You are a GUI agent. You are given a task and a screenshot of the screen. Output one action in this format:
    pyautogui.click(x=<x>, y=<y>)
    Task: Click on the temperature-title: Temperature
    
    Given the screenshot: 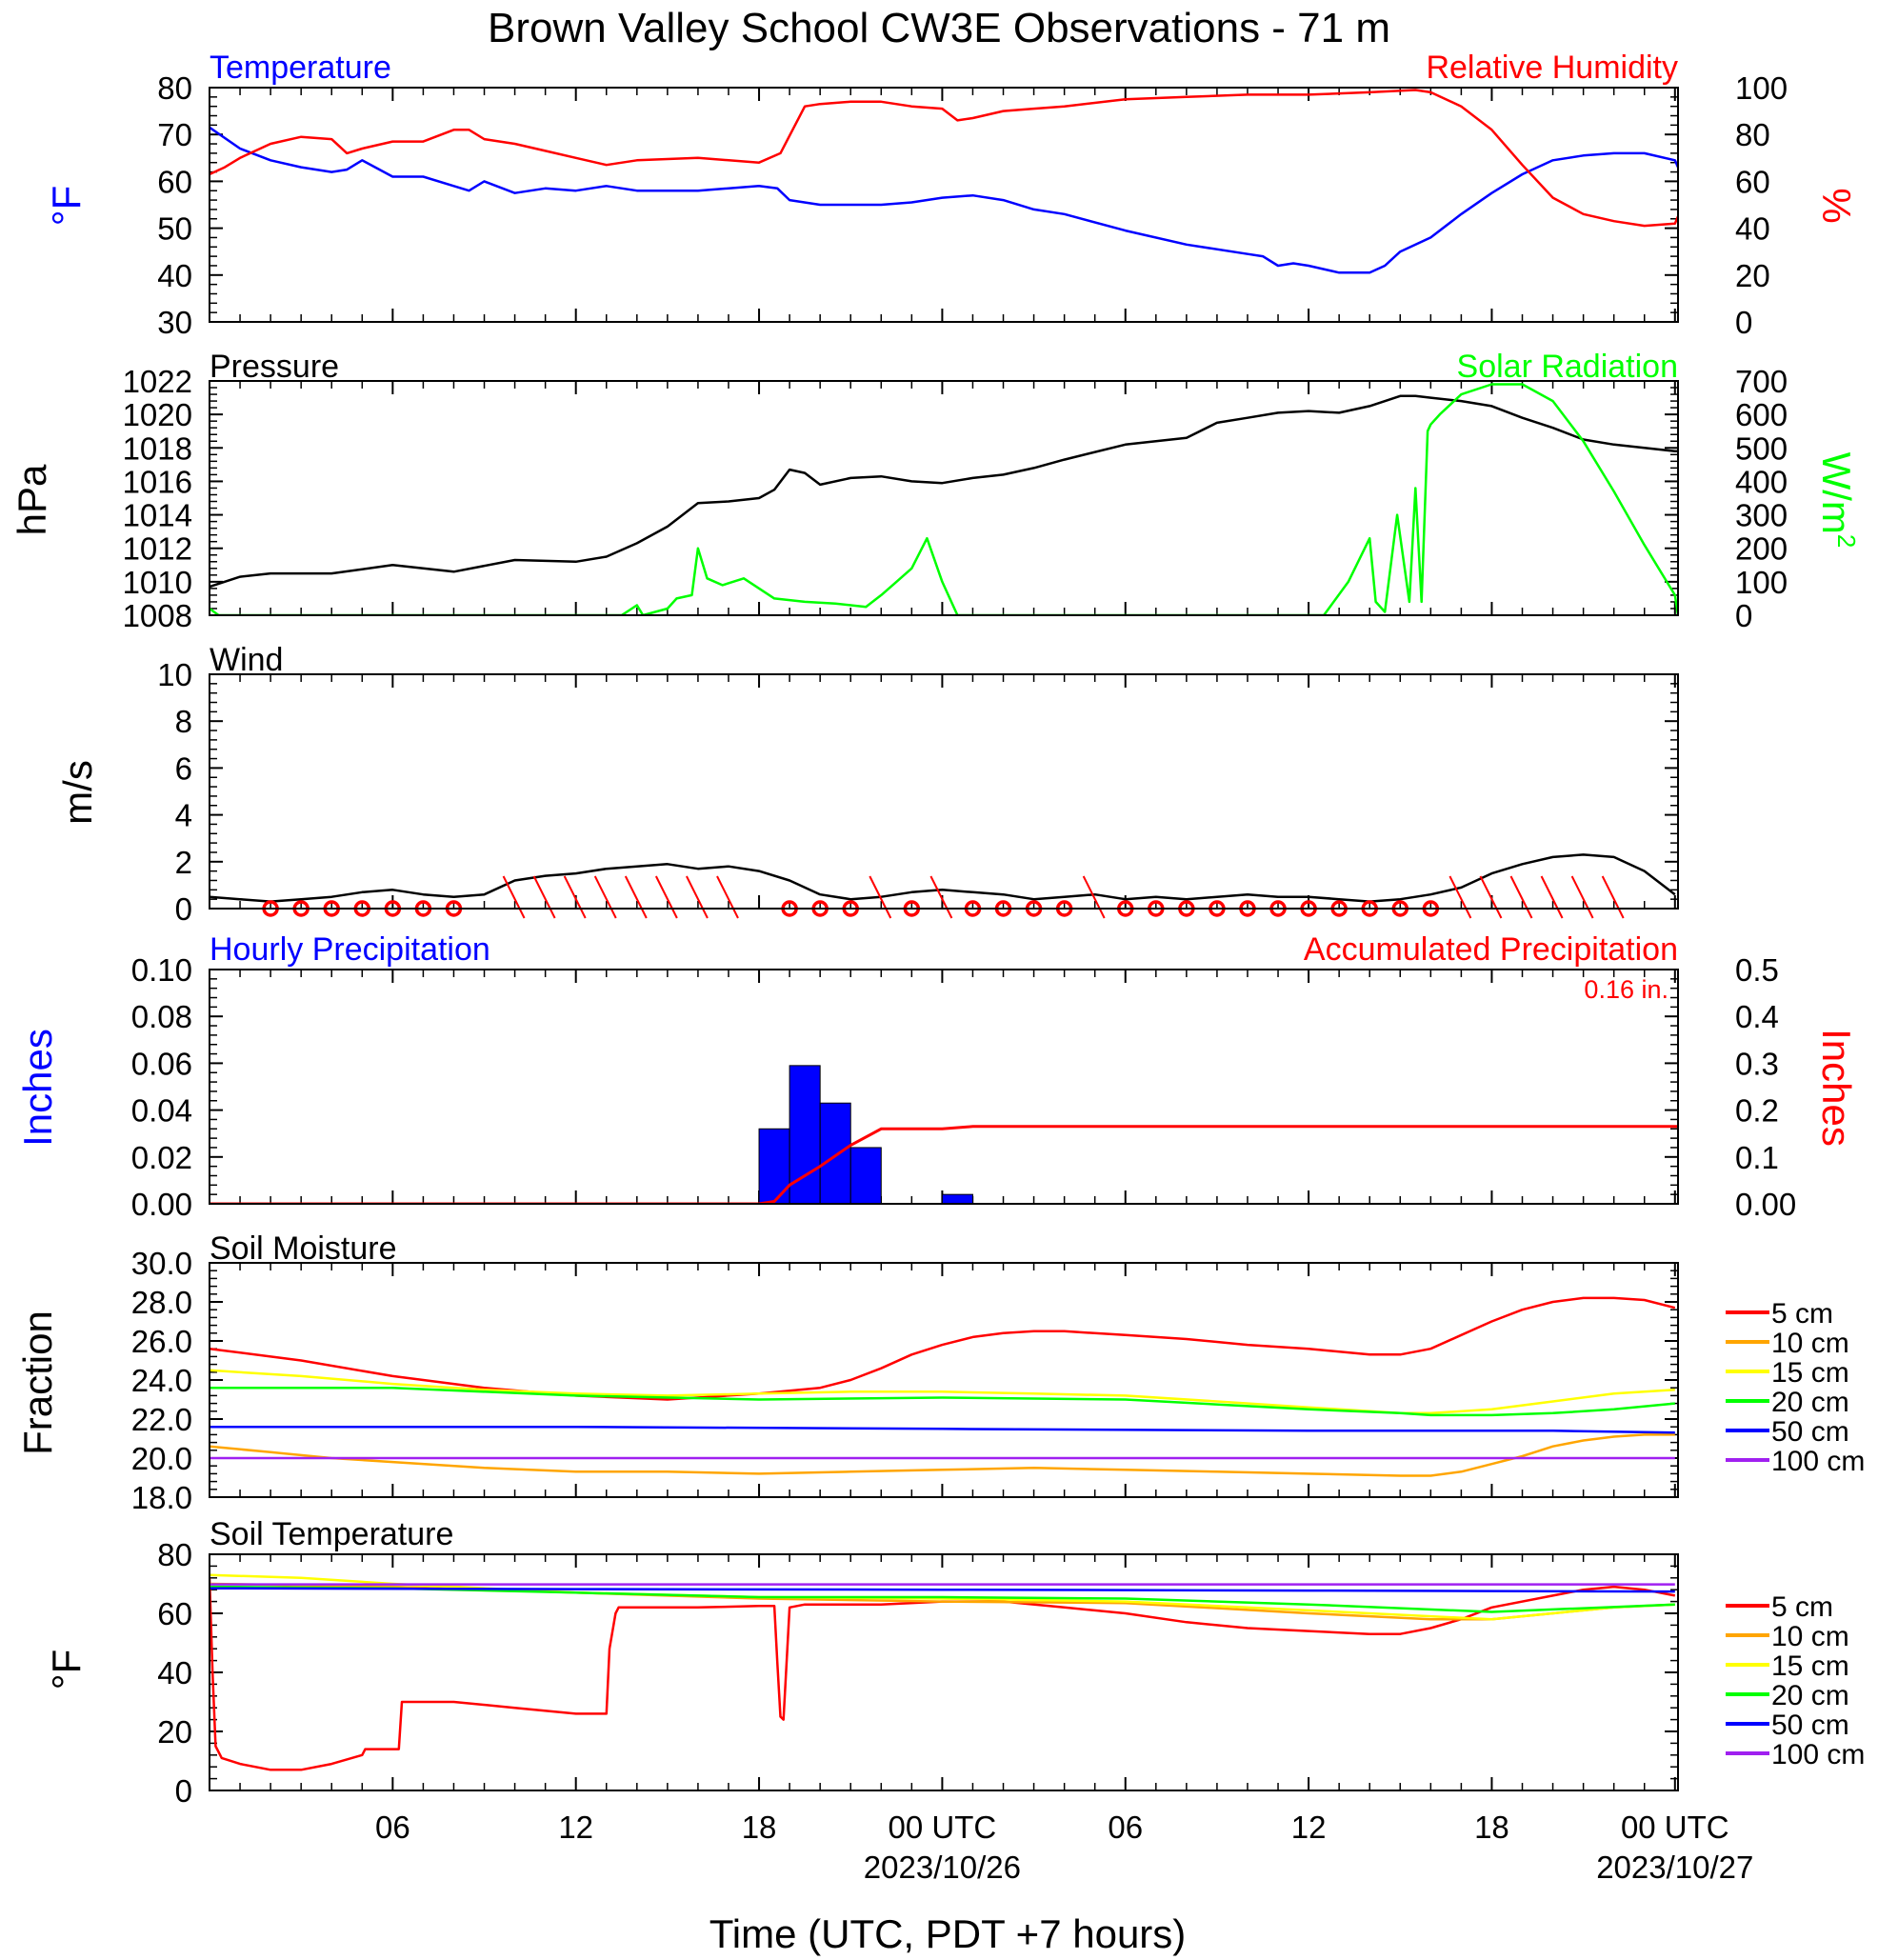 What is the action you would take?
    pyautogui.click(x=300, y=68)
    